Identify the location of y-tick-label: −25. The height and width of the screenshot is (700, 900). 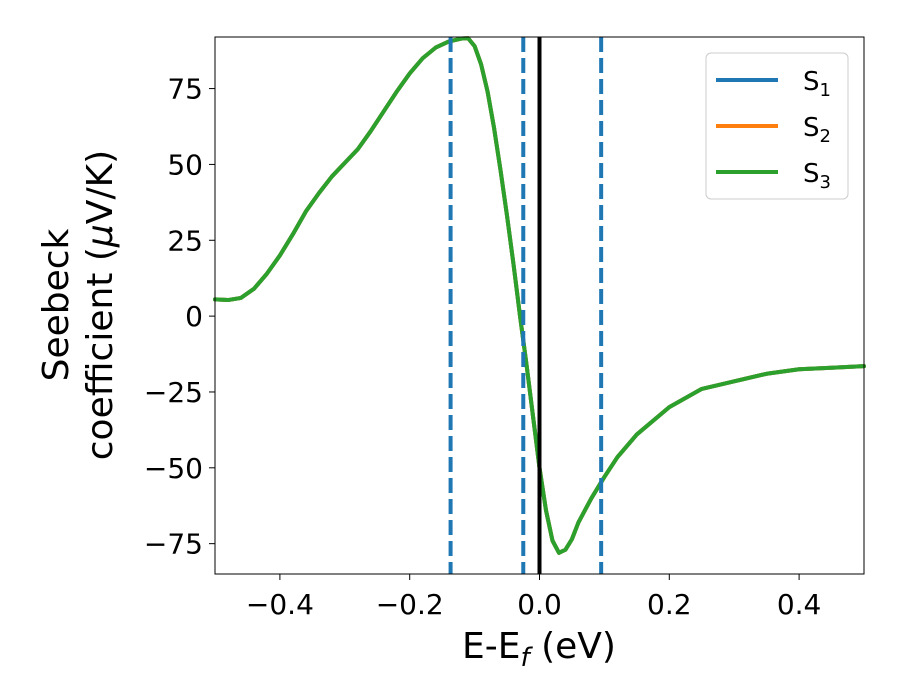
(173, 392).